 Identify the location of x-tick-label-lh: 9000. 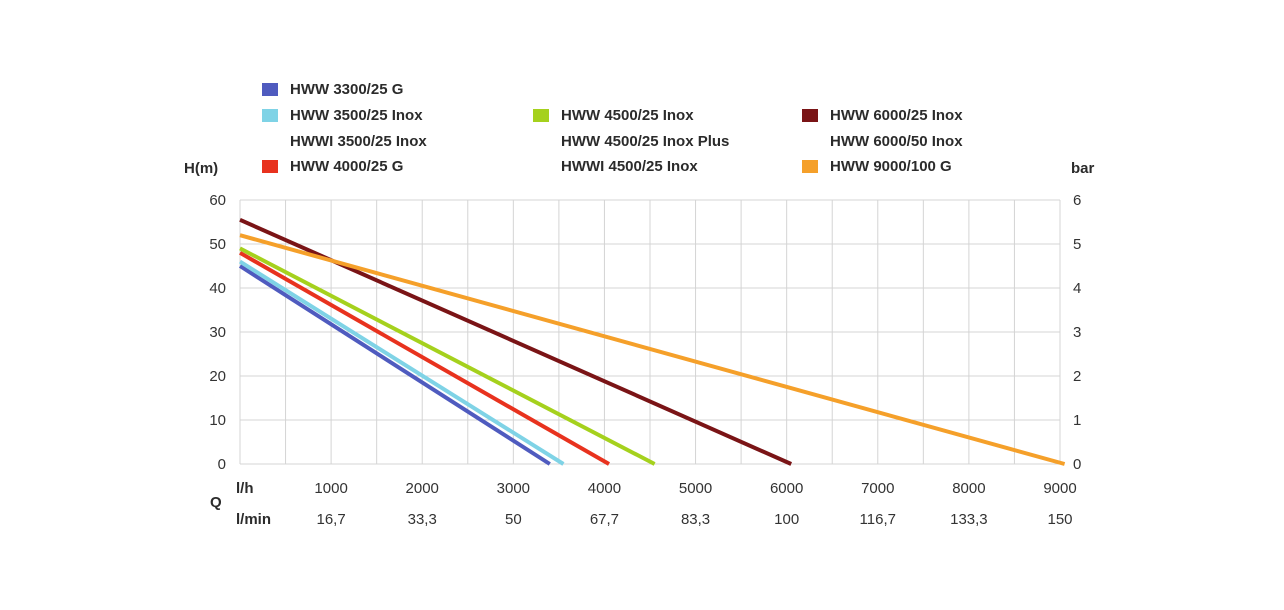
(1059, 488).